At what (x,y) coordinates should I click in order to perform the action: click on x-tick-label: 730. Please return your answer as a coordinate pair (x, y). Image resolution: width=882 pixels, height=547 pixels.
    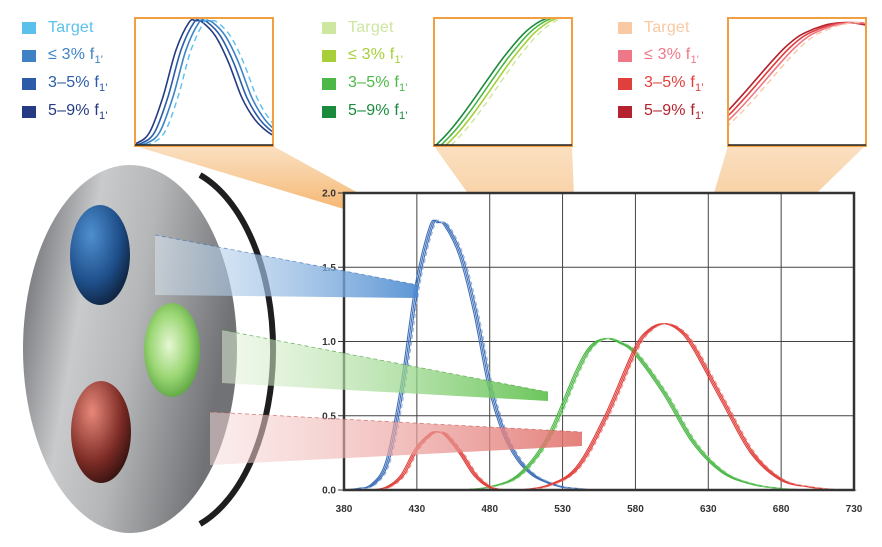
    Looking at the image, I should click on (854, 509).